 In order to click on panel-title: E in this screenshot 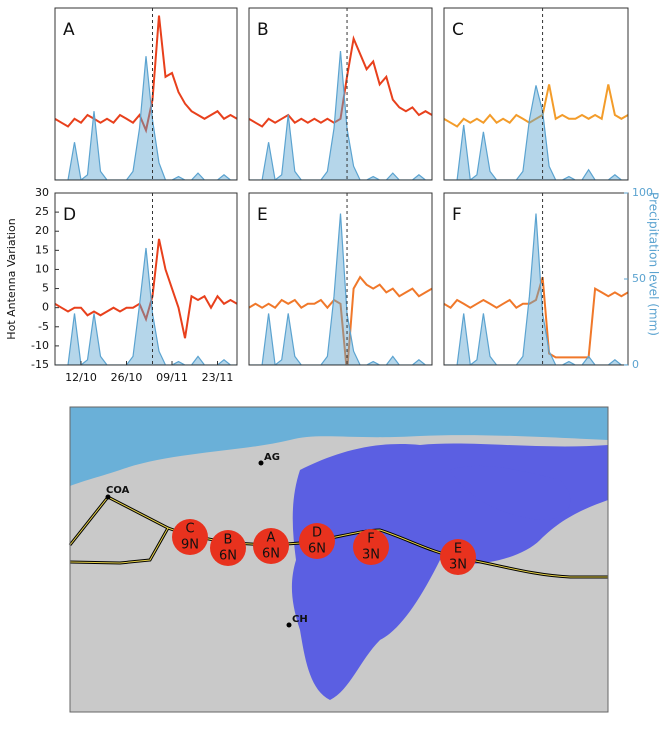, I will do `click(262, 215)`.